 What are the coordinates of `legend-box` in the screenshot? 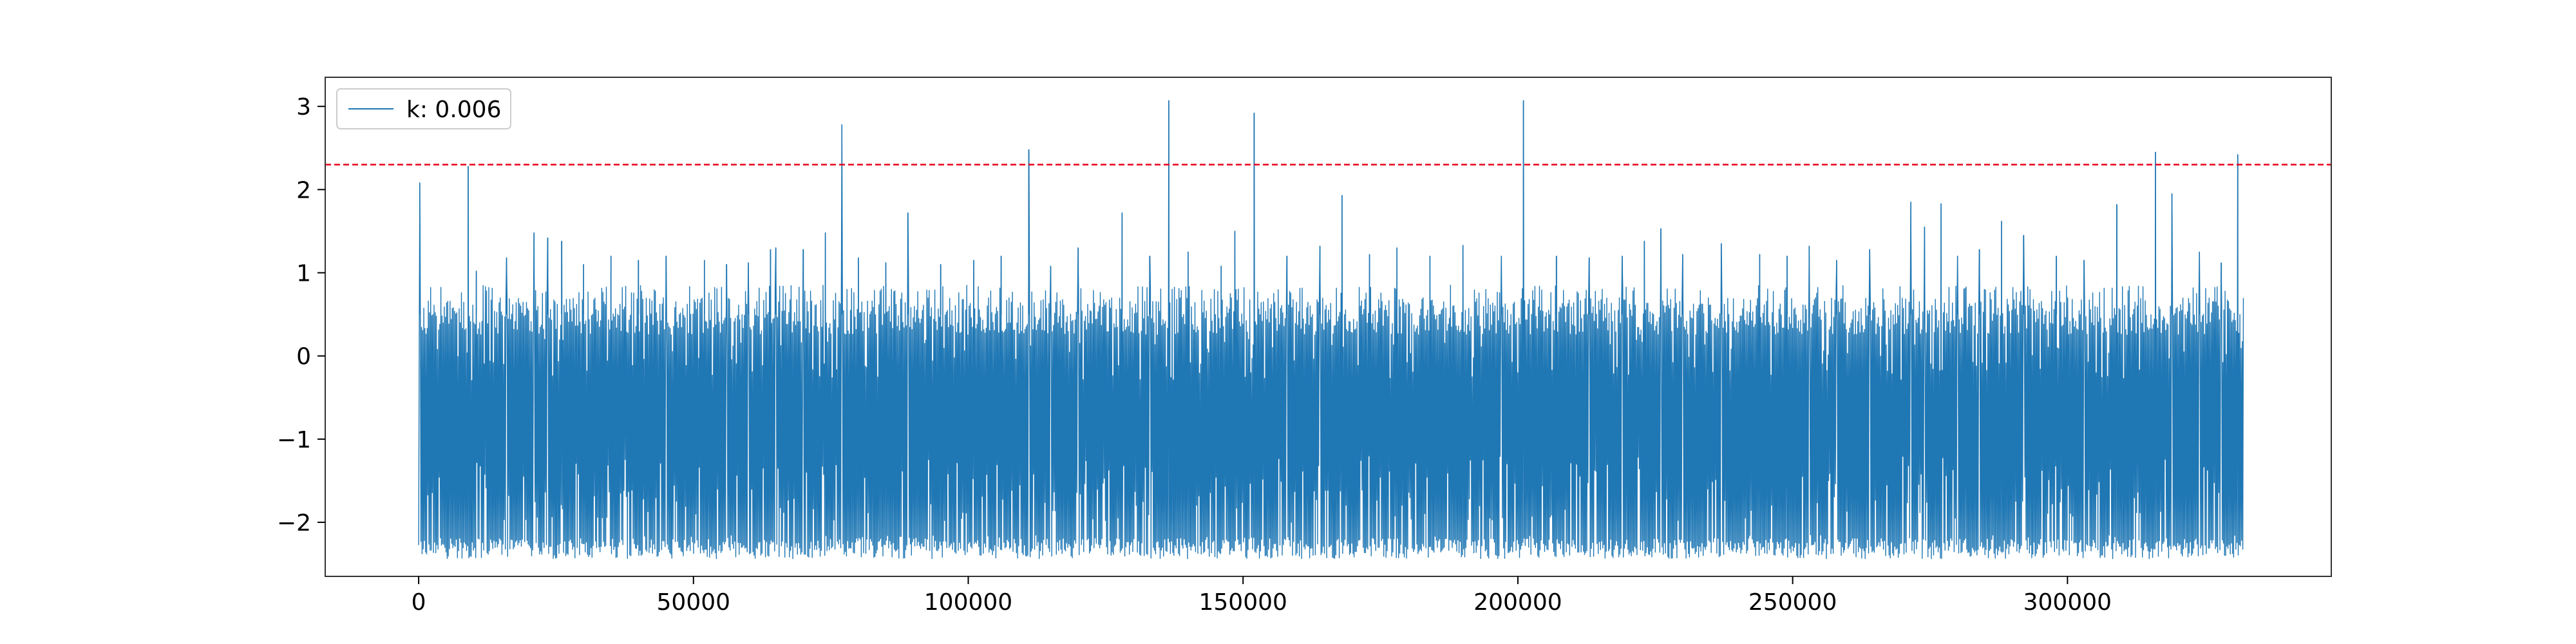 It's located at (423, 108).